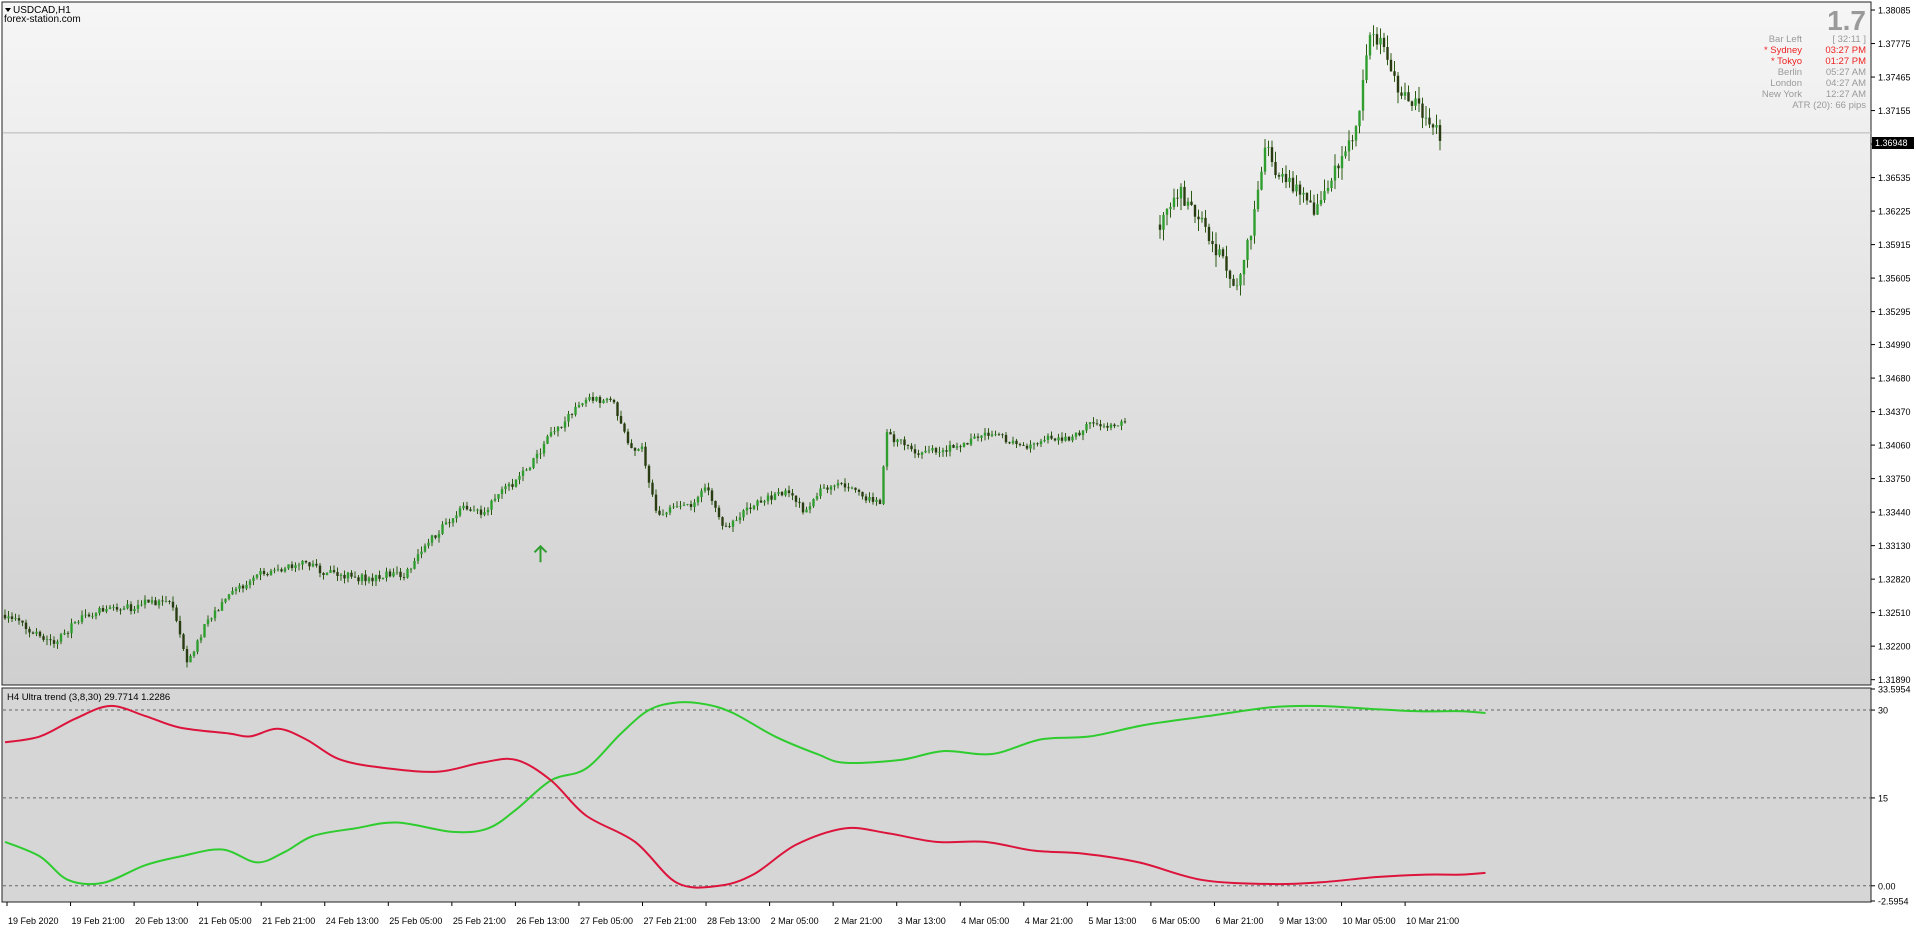 This screenshot has height=938, width=1916. I want to click on time-tick-label: 5 Mar 13:00, so click(1112, 921).